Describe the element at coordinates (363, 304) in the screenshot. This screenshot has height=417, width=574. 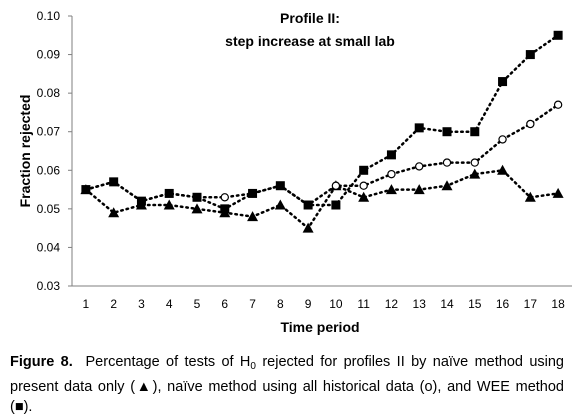
I see `x-tick-label: 11` at that location.